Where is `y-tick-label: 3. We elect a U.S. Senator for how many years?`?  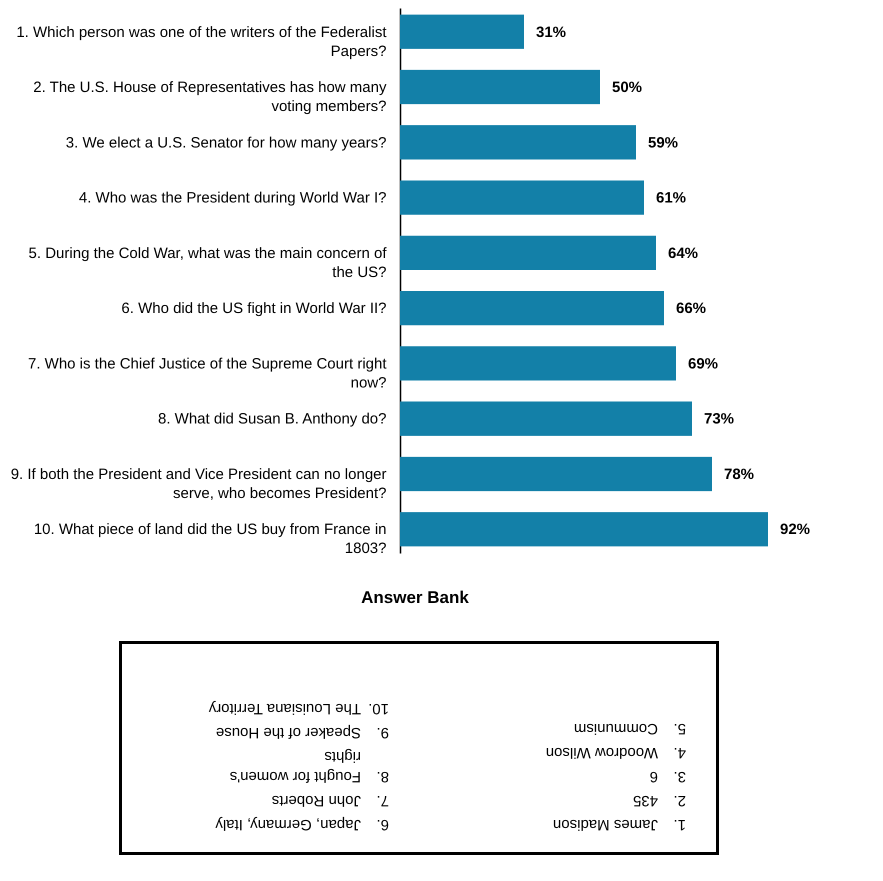
y-tick-label: 3. We elect a U.S. Senator for how many years? is located at coordinates (226, 143).